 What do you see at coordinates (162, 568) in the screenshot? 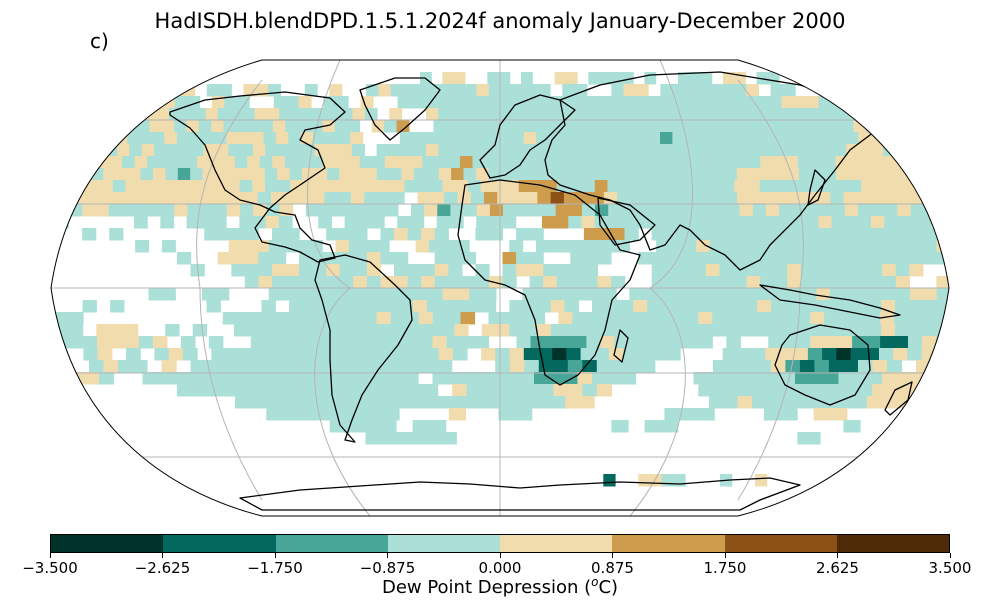
I see `colorbar-tick-label: −2.625` at bounding box center [162, 568].